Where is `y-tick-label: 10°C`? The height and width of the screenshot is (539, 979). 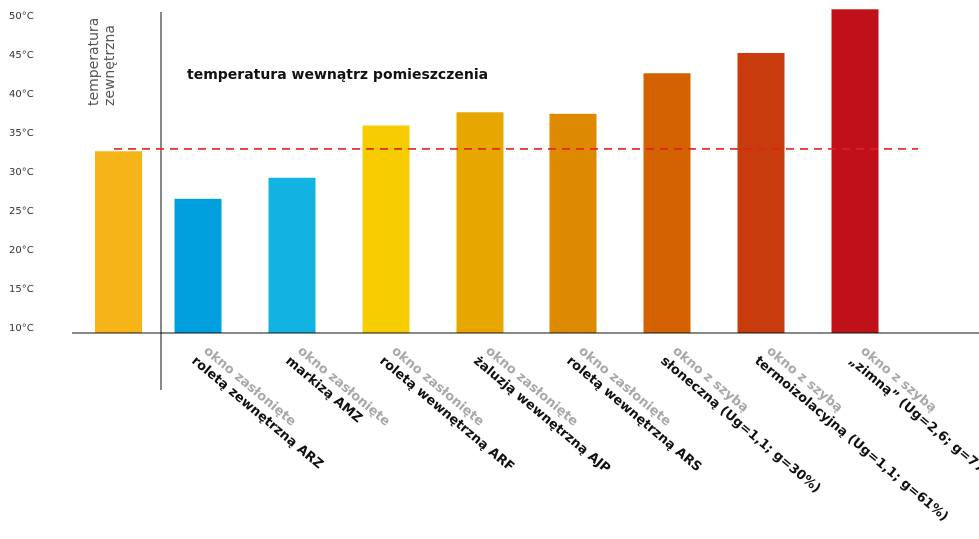 y-tick-label: 10°C is located at coordinates (21, 328).